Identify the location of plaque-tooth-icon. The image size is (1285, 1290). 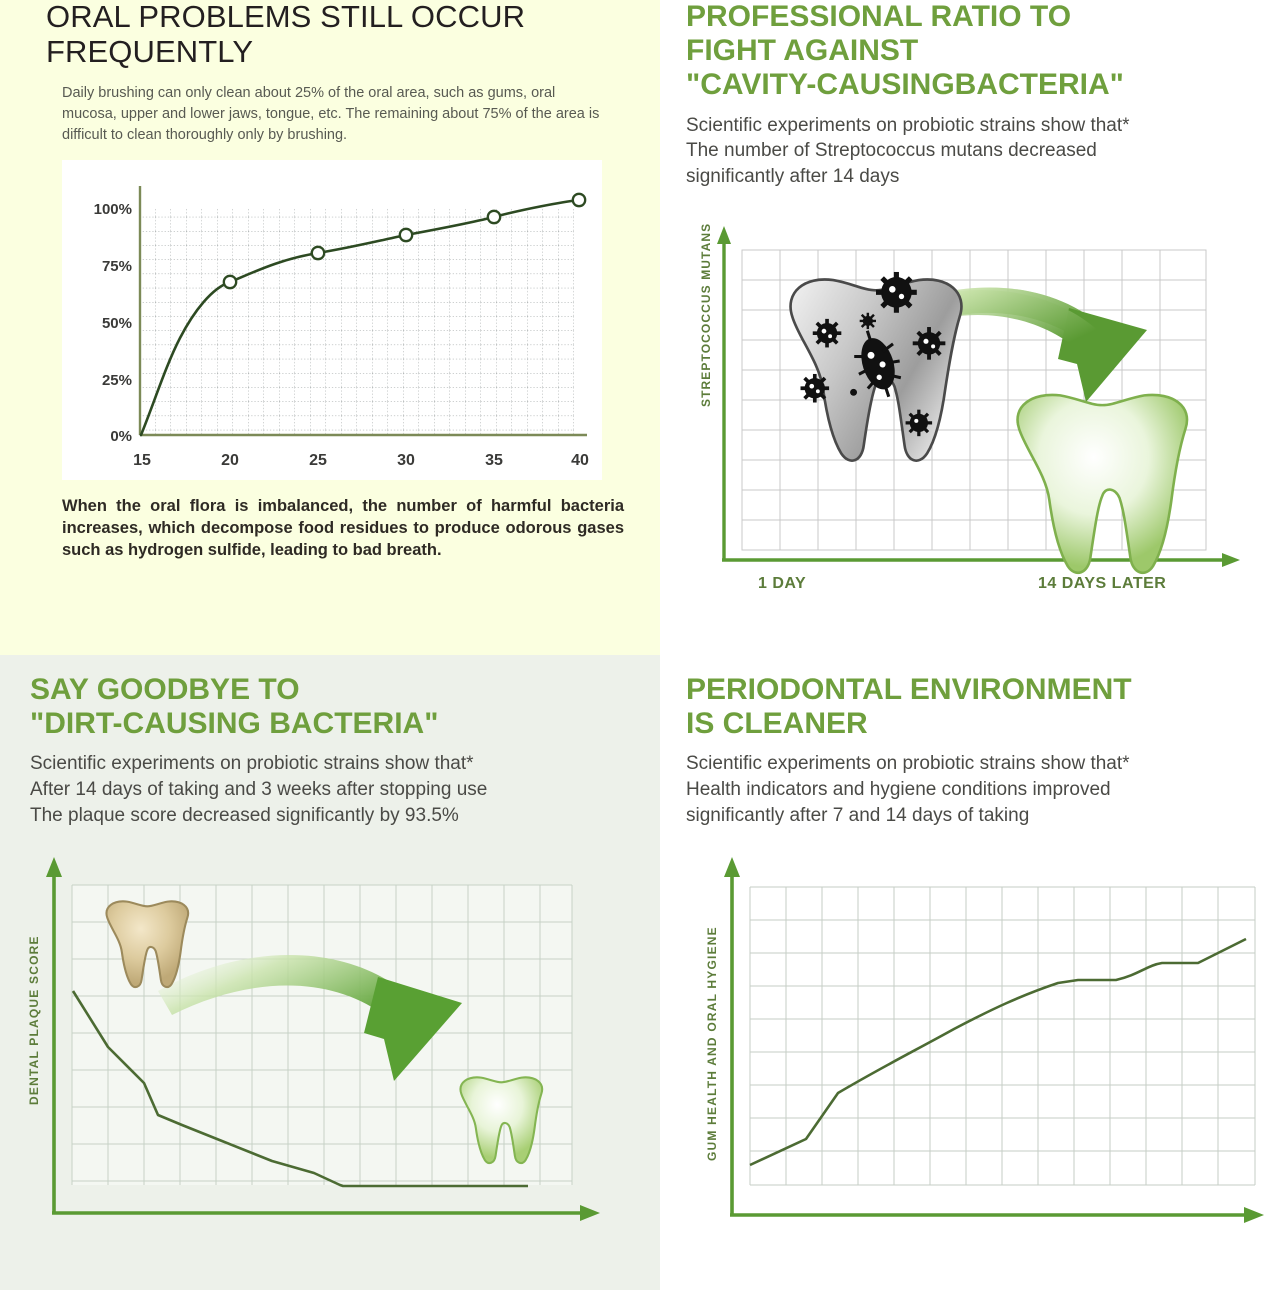
(147, 944).